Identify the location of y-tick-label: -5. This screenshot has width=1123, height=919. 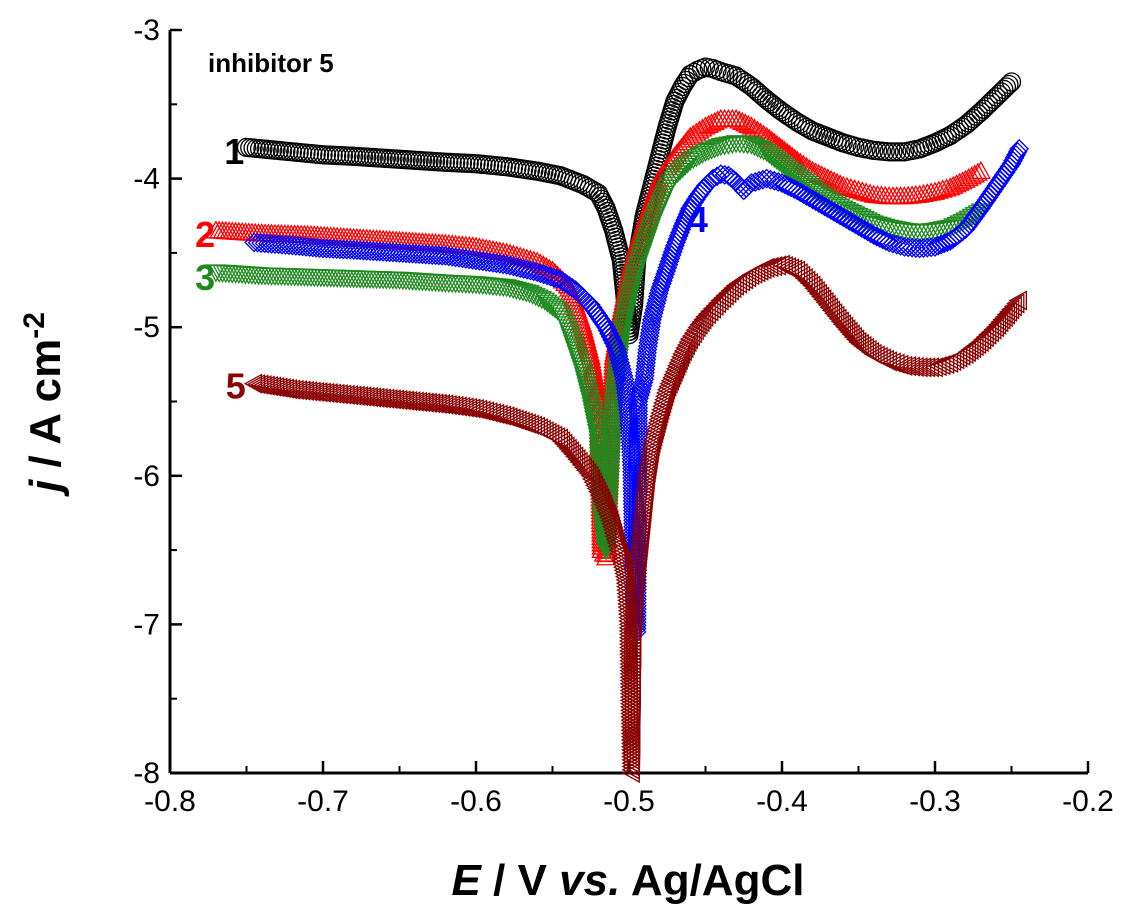
(146, 327).